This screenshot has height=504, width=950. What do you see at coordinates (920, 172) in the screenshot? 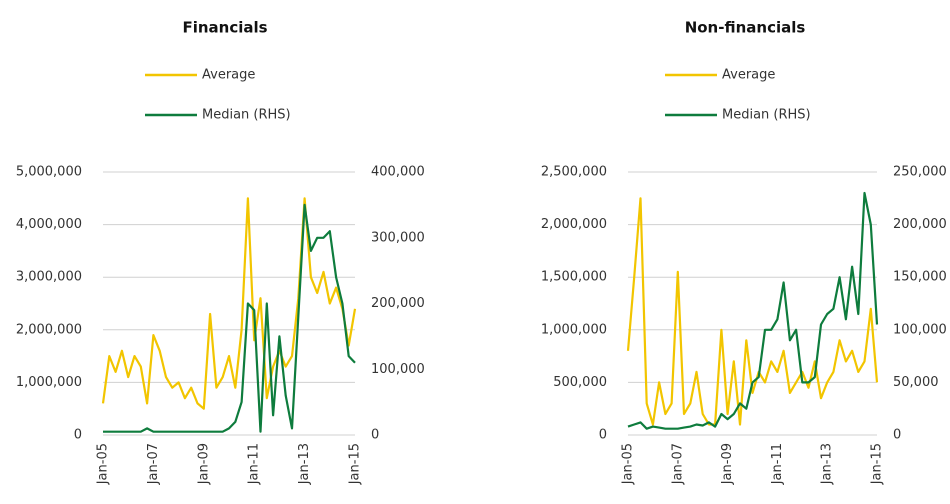
I see `y2-tick-label: 250,000` at bounding box center [920, 172].